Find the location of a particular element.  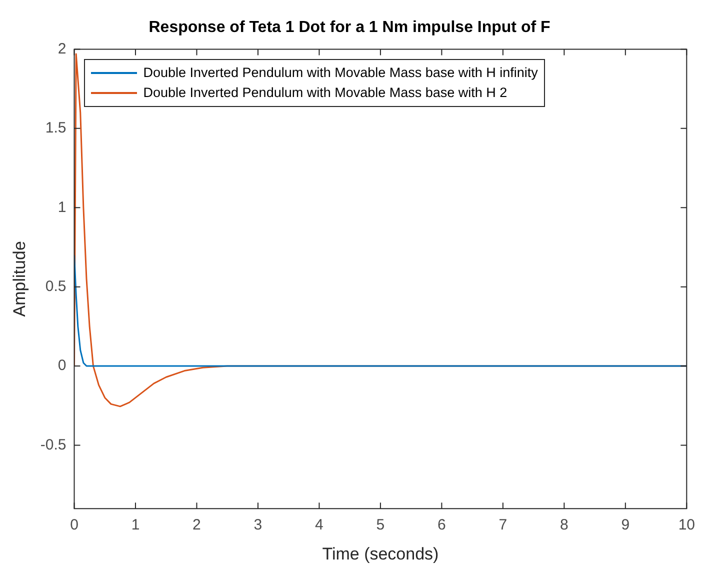

x-tick-label: 1 is located at coordinates (135, 525).